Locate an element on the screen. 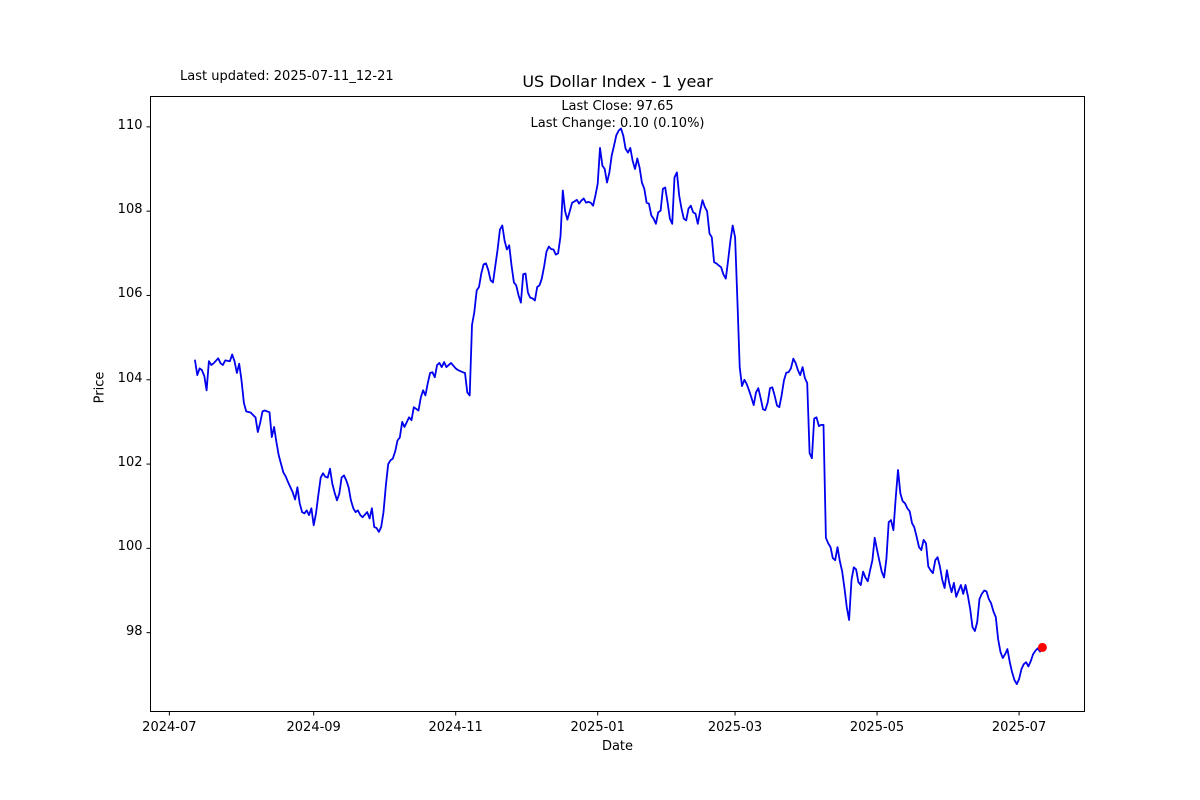 This screenshot has width=1200, height=800. x-axis-label: Date is located at coordinates (617, 746).